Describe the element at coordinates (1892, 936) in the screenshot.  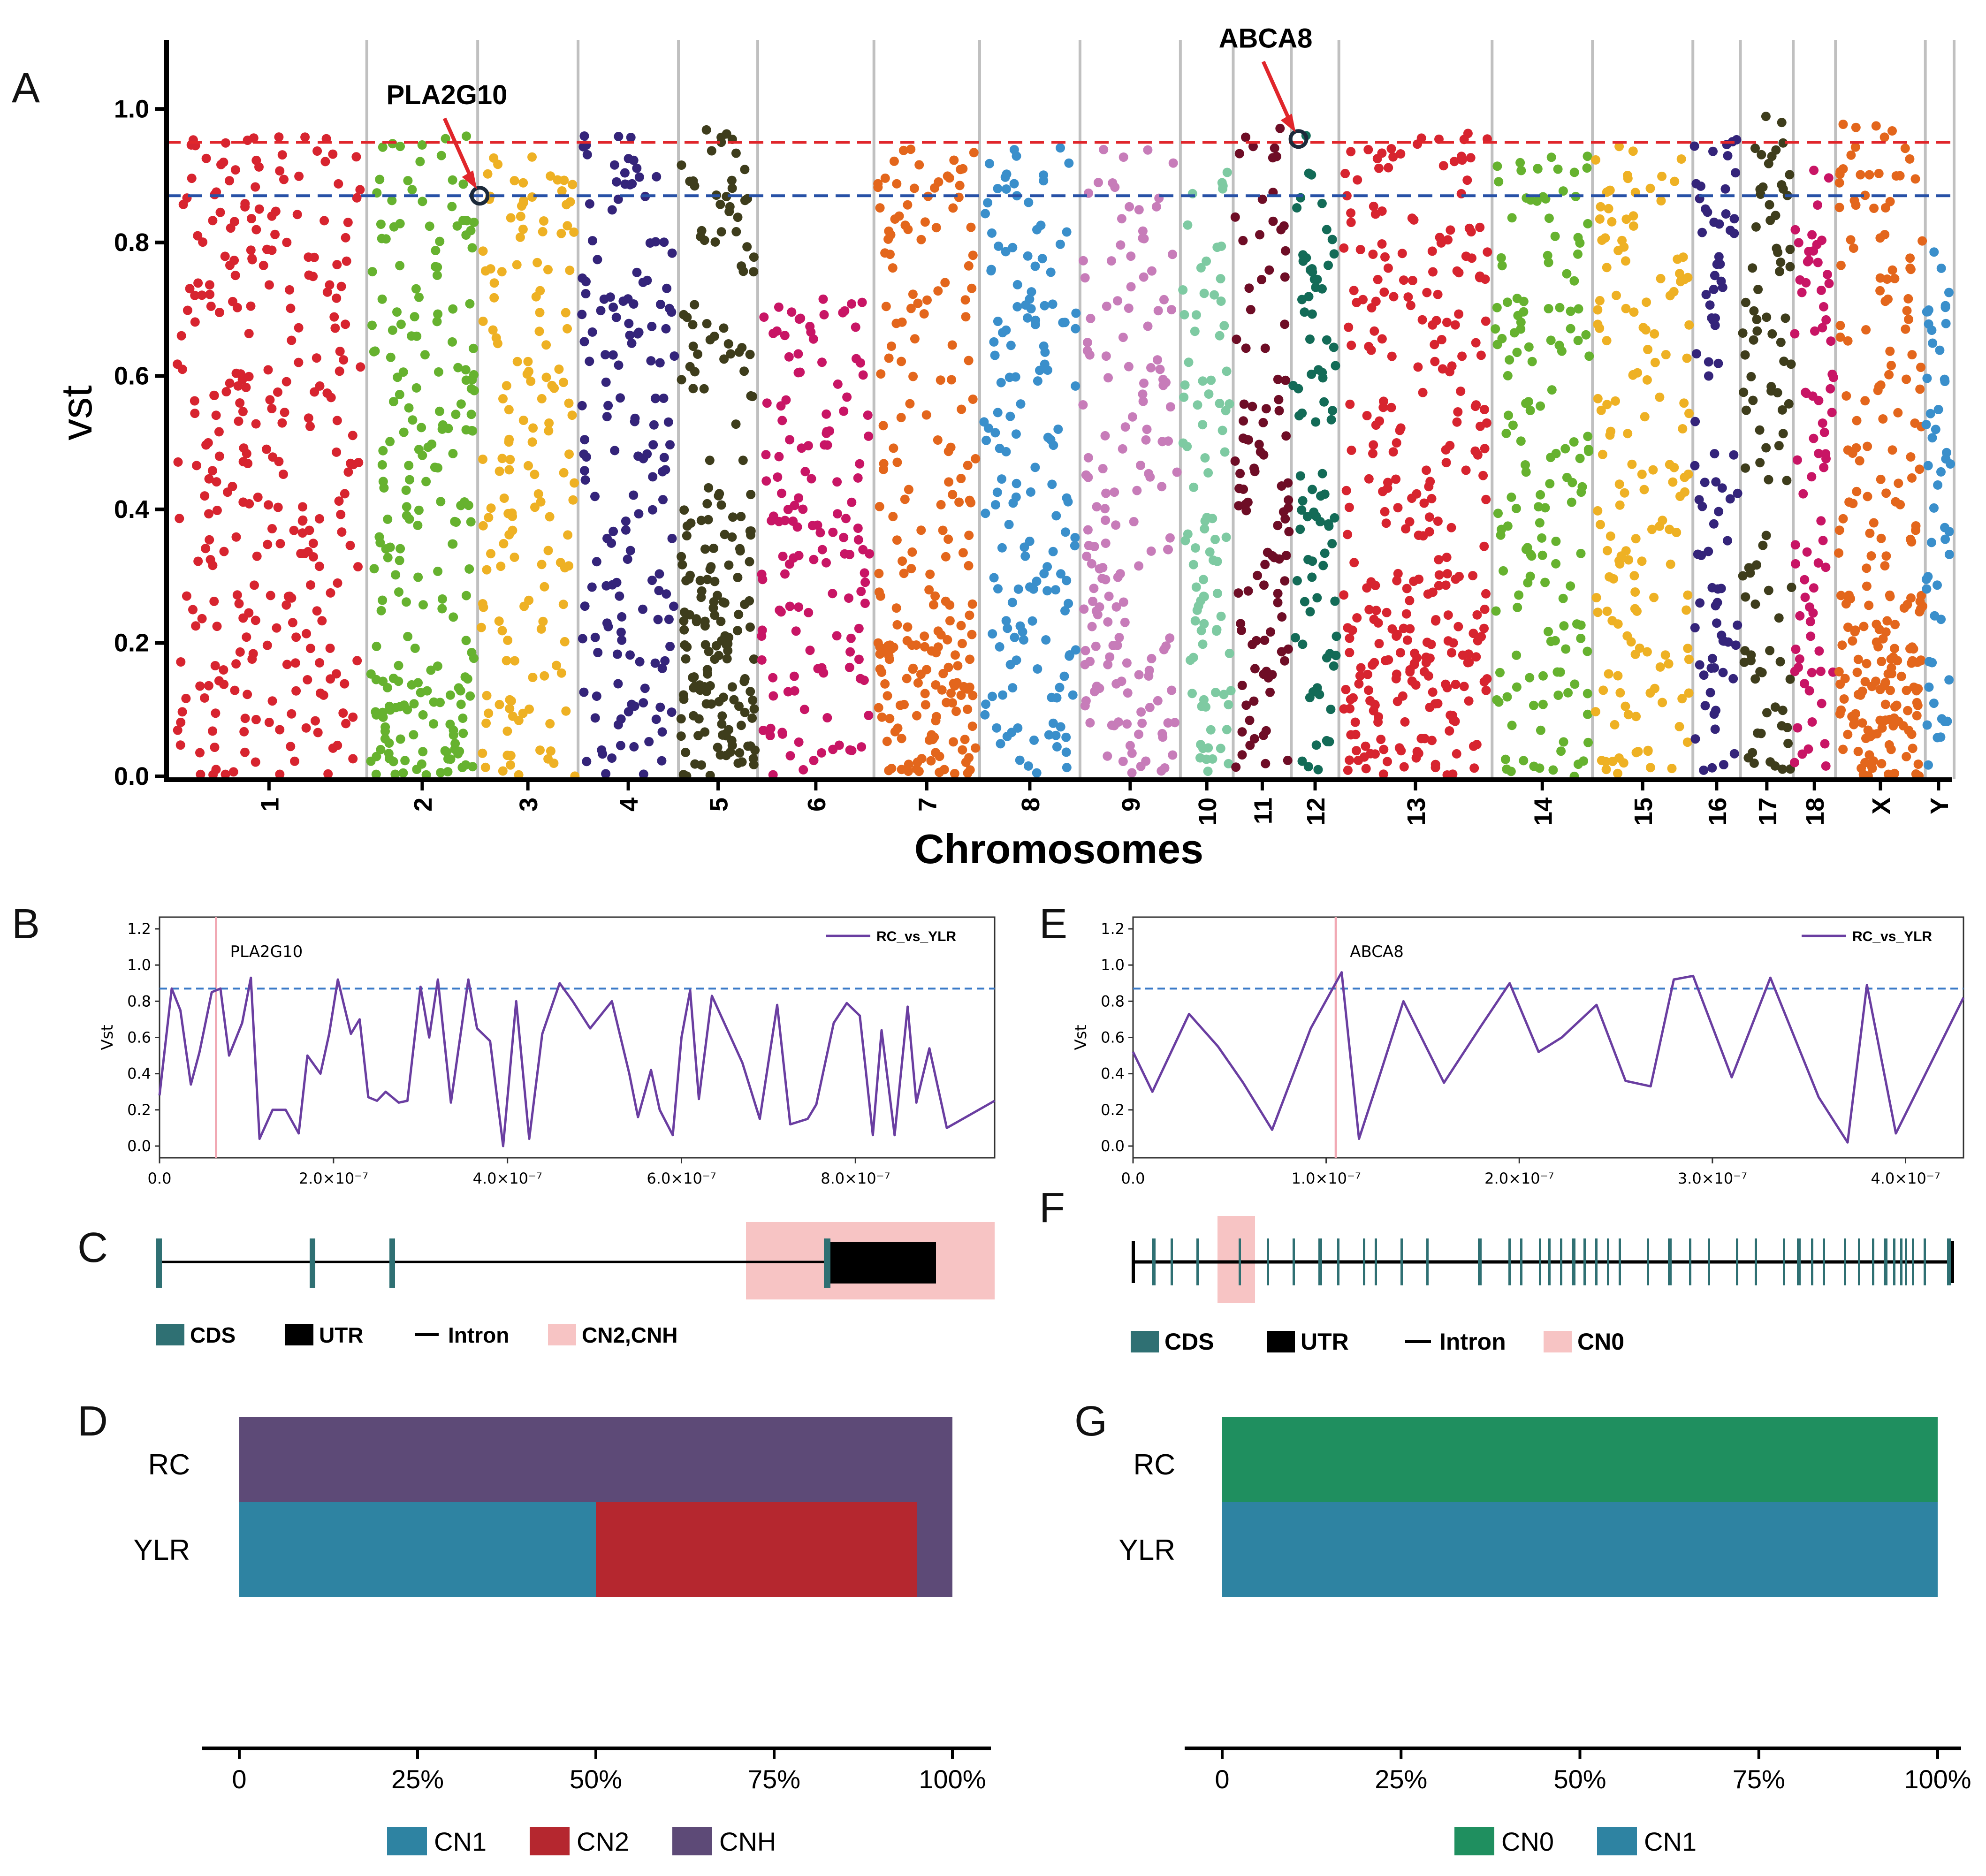
I see `legend-label: RC_vs_YLR` at that location.